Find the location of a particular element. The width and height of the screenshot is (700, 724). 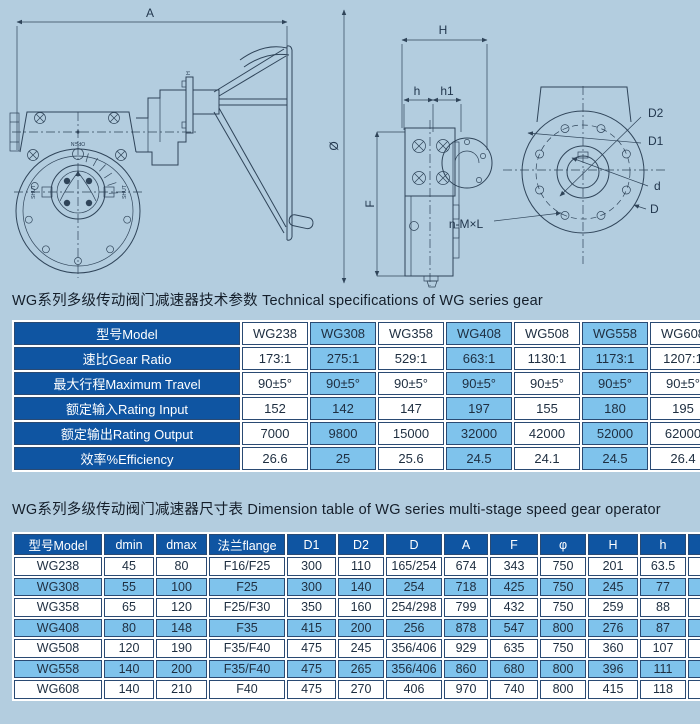

column-header: D2 is located at coordinates (361, 544).